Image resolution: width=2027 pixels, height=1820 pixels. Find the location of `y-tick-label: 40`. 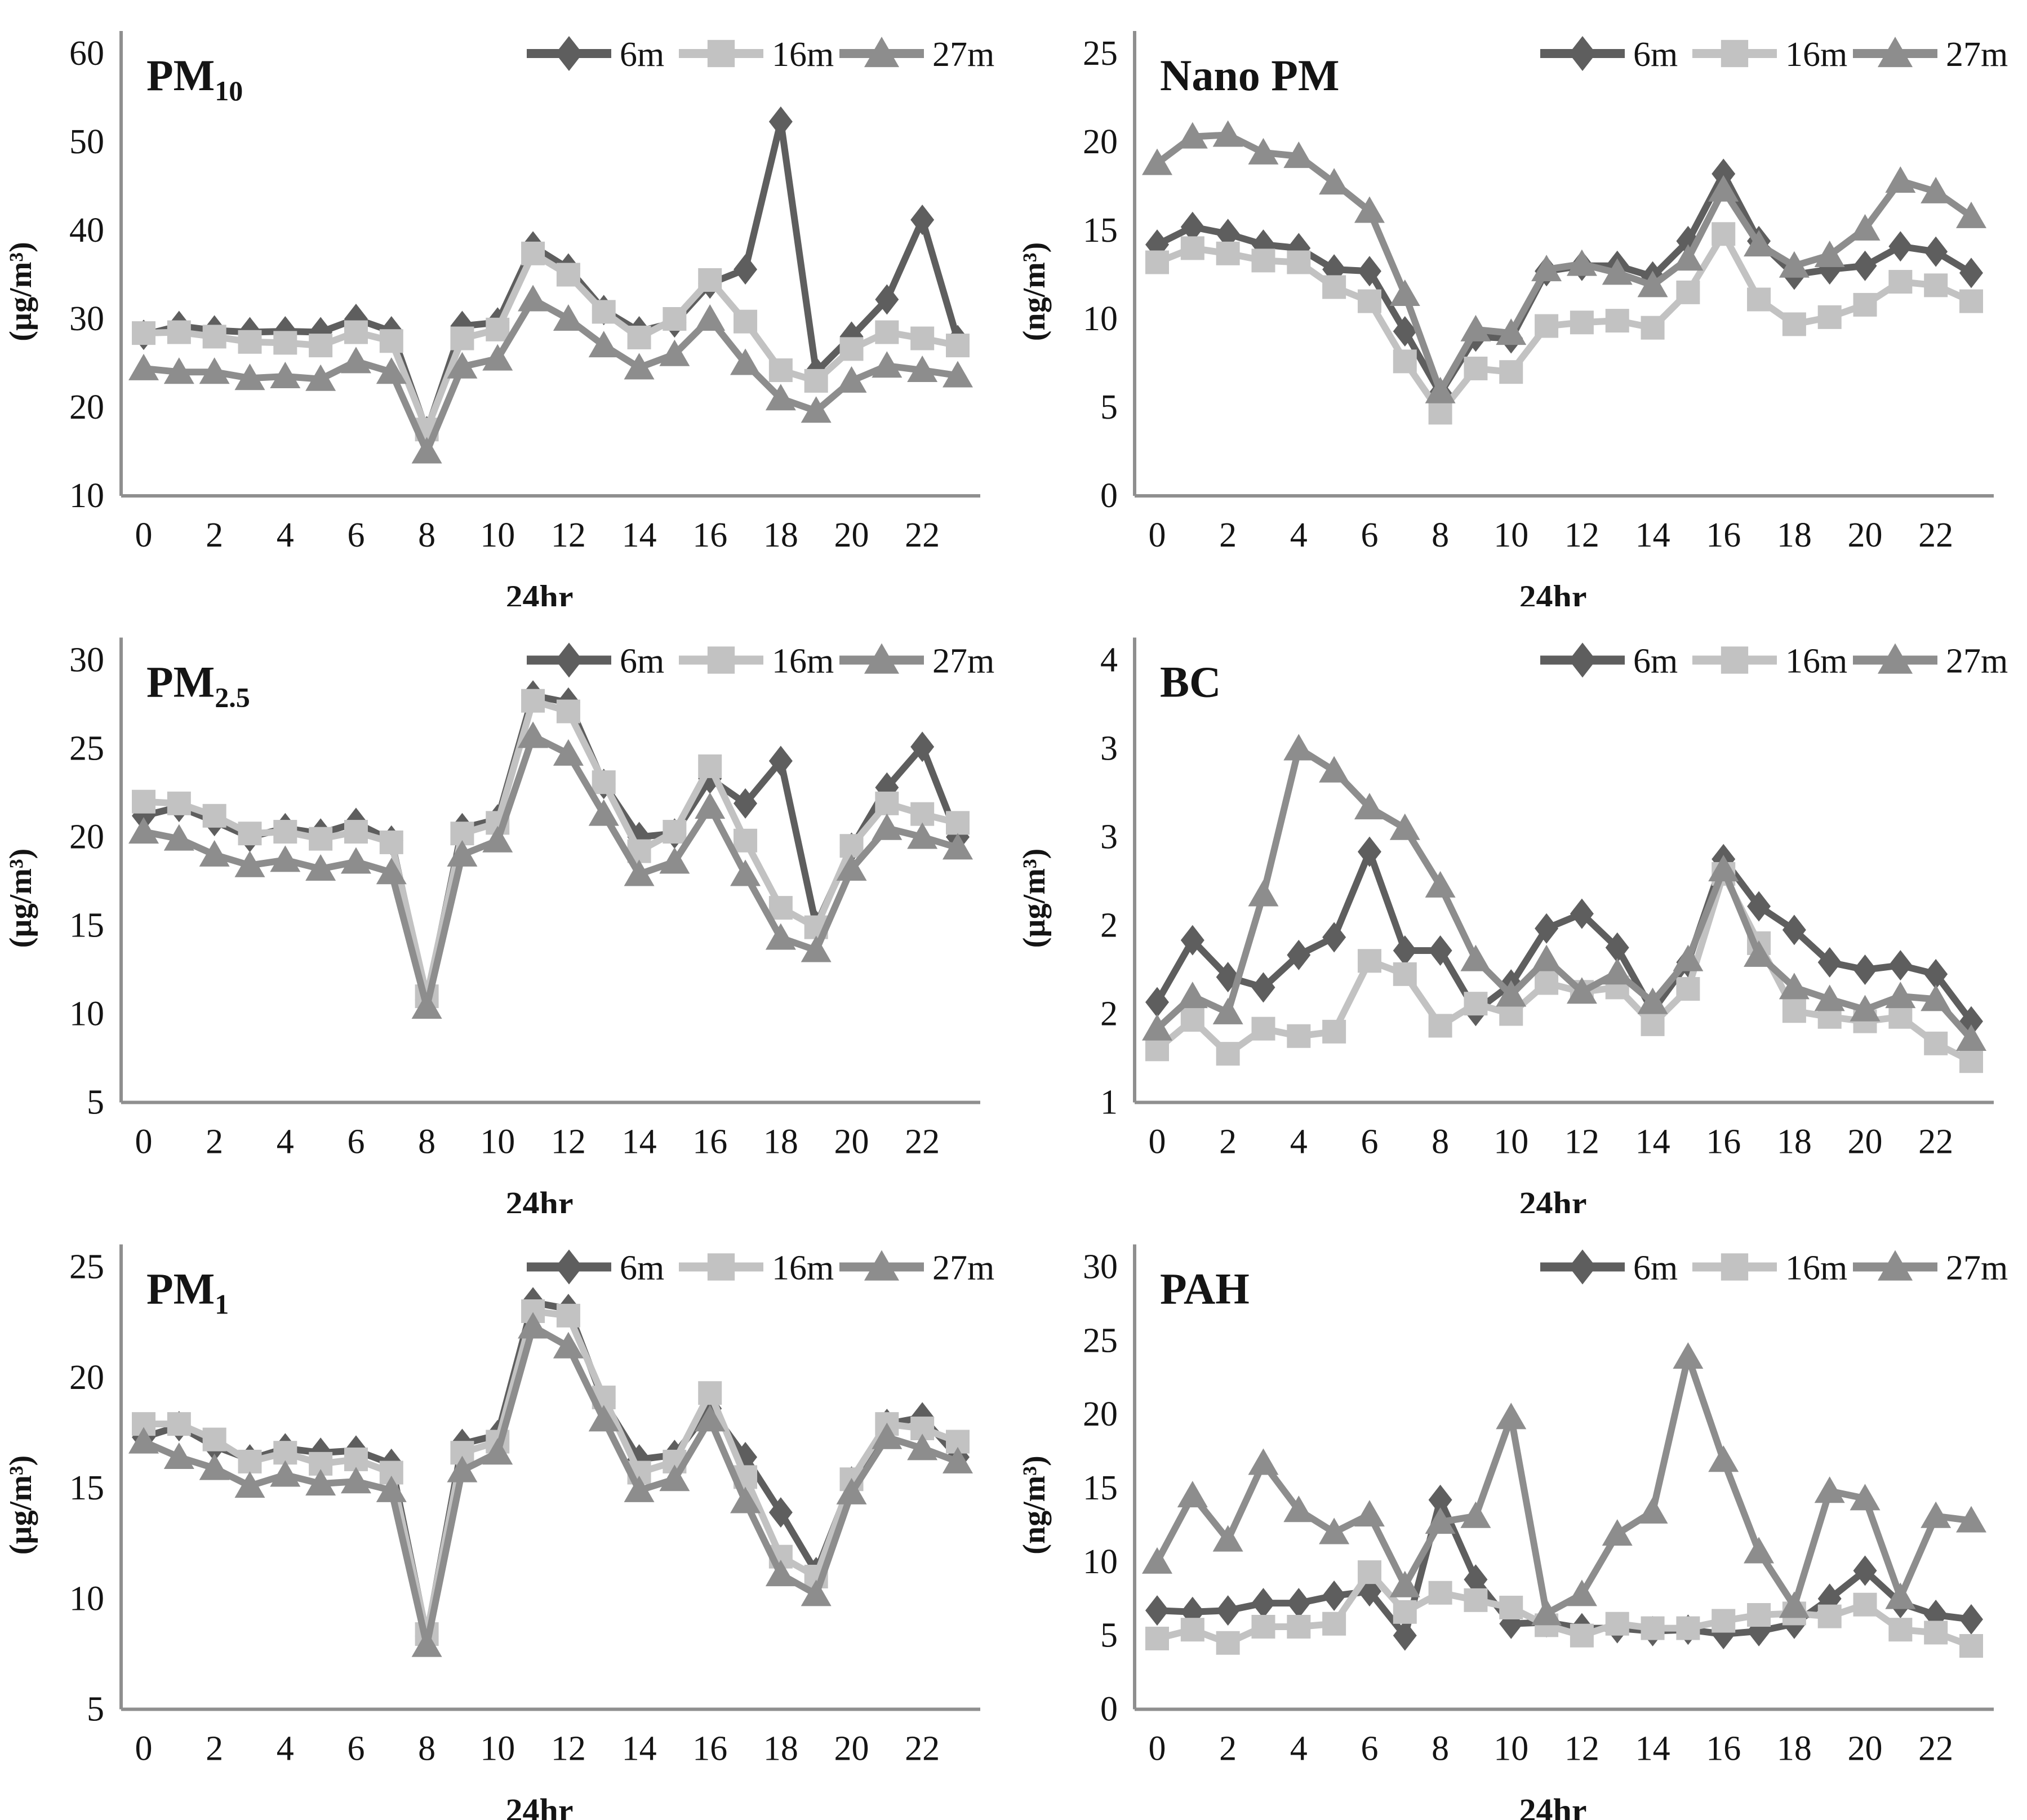

y-tick-label: 40 is located at coordinates (86, 230).